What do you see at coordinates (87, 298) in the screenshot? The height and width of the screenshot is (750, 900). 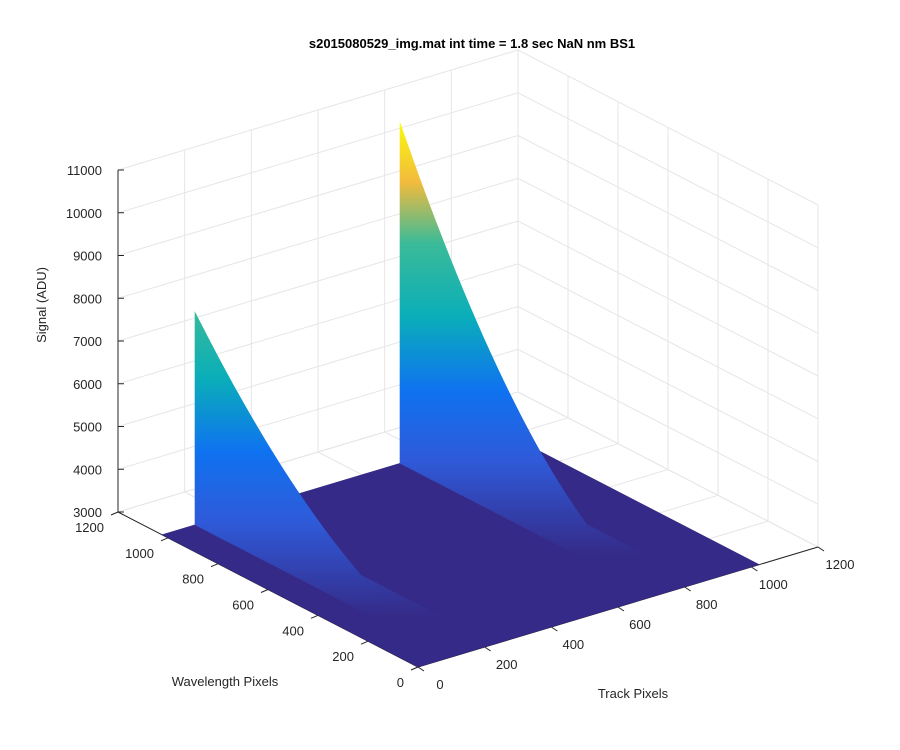 I see `z-tick-label: 8000` at bounding box center [87, 298].